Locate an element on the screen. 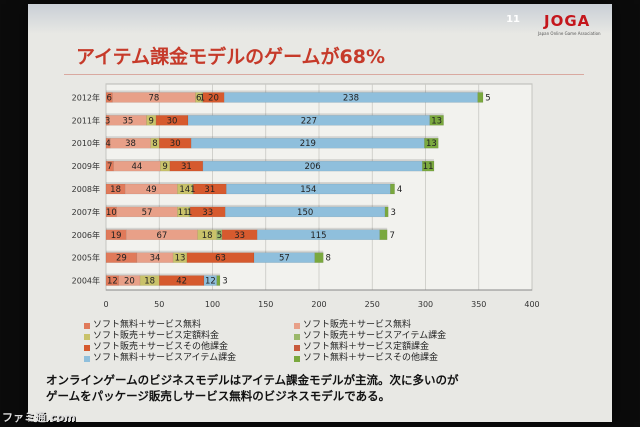 Image resolution: width=640 pixels, height=427 pixels. legend-label: ソフト無料＋サービスその他課金 is located at coordinates (371, 358).